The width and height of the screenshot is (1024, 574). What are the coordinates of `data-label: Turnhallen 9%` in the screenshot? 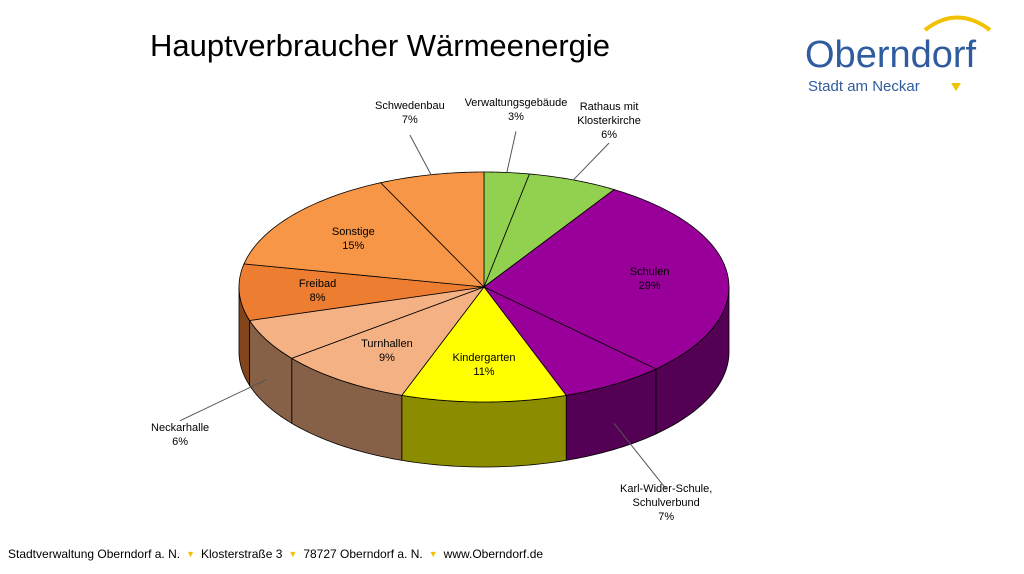 It's located at (387, 351).